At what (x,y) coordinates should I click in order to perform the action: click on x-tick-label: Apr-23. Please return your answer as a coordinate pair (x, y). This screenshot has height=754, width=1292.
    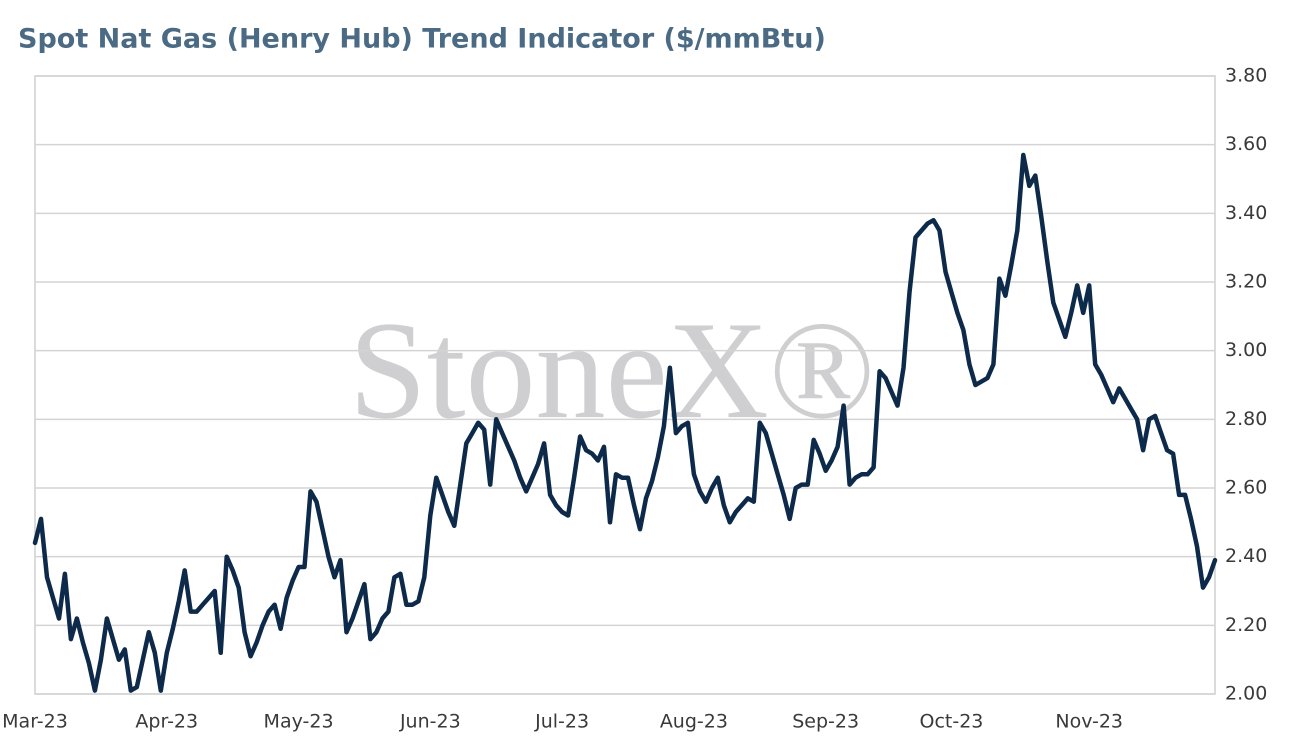
    Looking at the image, I should click on (166, 722).